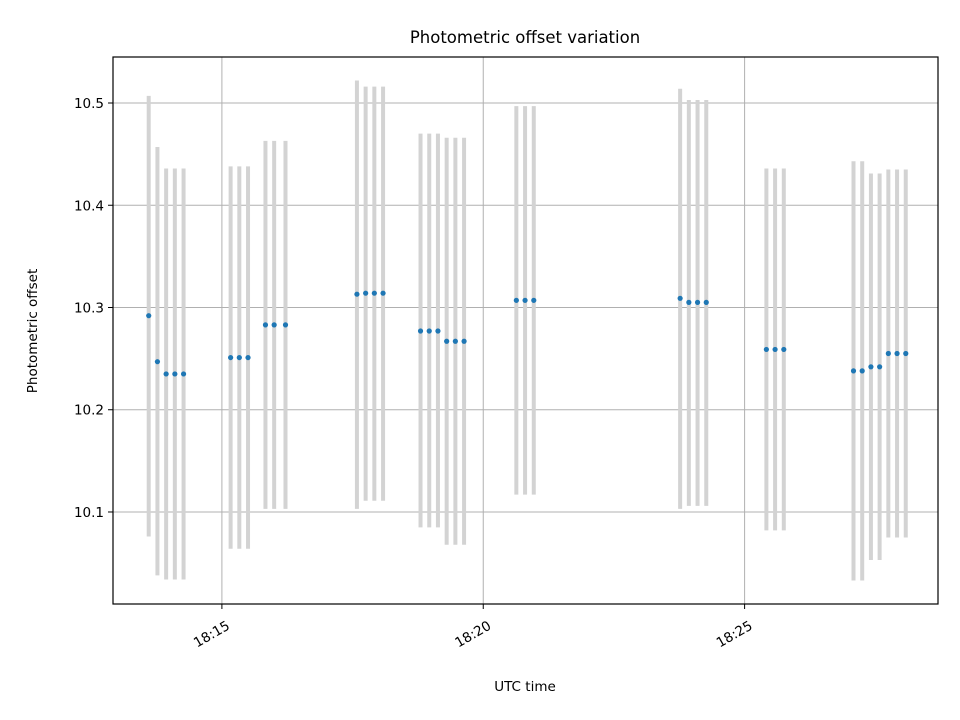 Image resolution: width=960 pixels, height=720 pixels. Describe the element at coordinates (525, 687) in the screenshot. I see `x-axis-label: UTC time` at that location.